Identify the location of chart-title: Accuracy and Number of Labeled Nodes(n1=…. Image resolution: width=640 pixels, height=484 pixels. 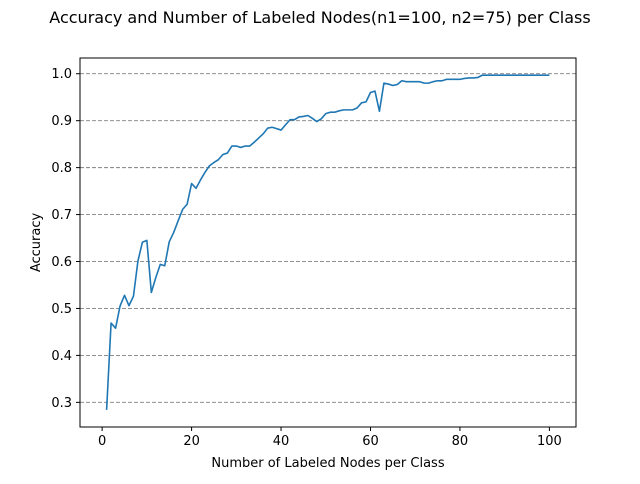
(319, 17).